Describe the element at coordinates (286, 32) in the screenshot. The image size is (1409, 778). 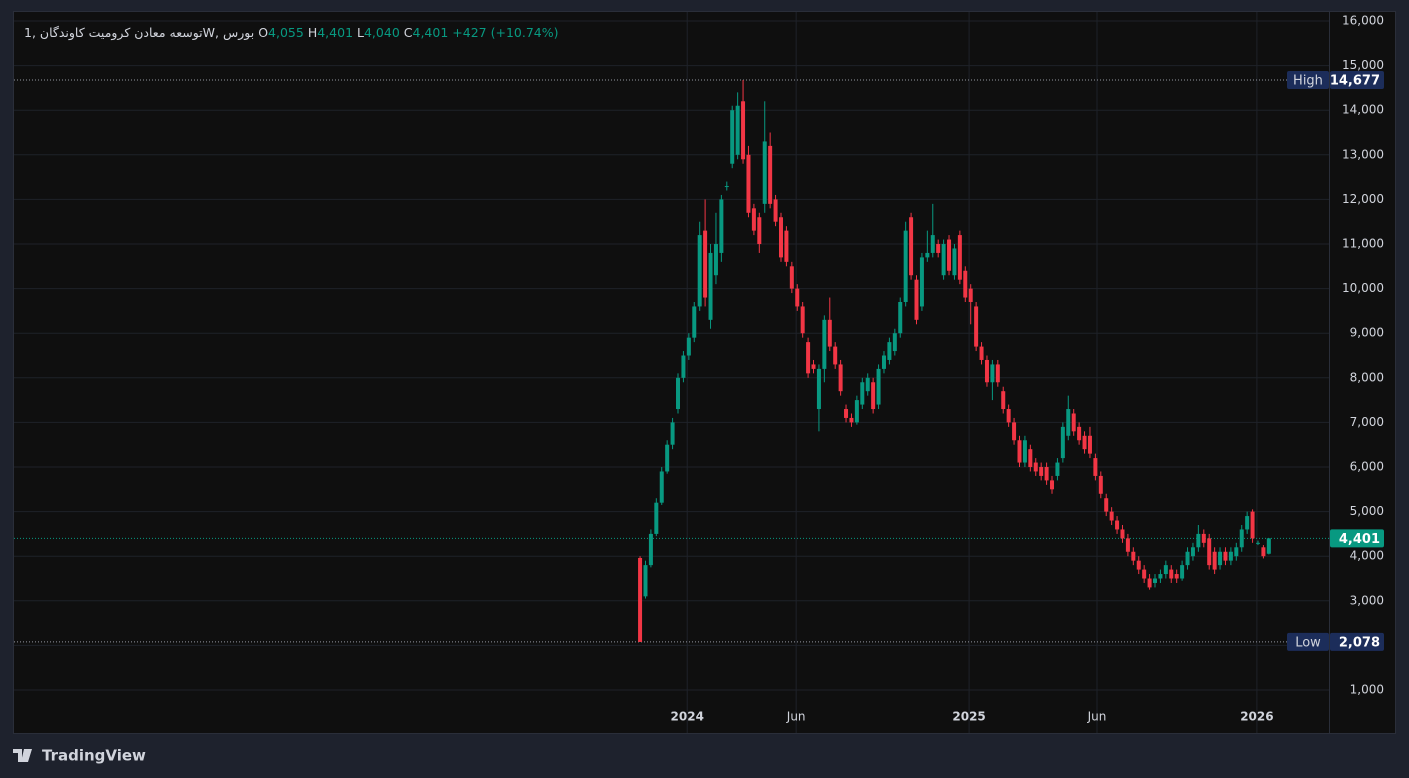
I see `legend-open-value: 4,055` at that location.